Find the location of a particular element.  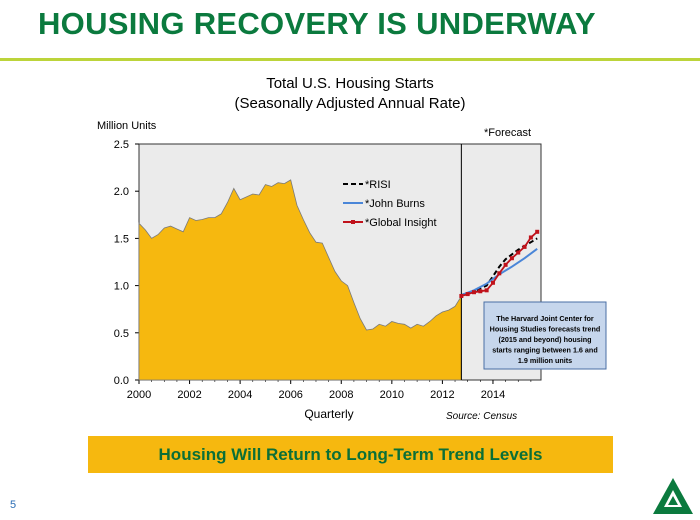

y-axis-label: Million Units is located at coordinates (127, 126).